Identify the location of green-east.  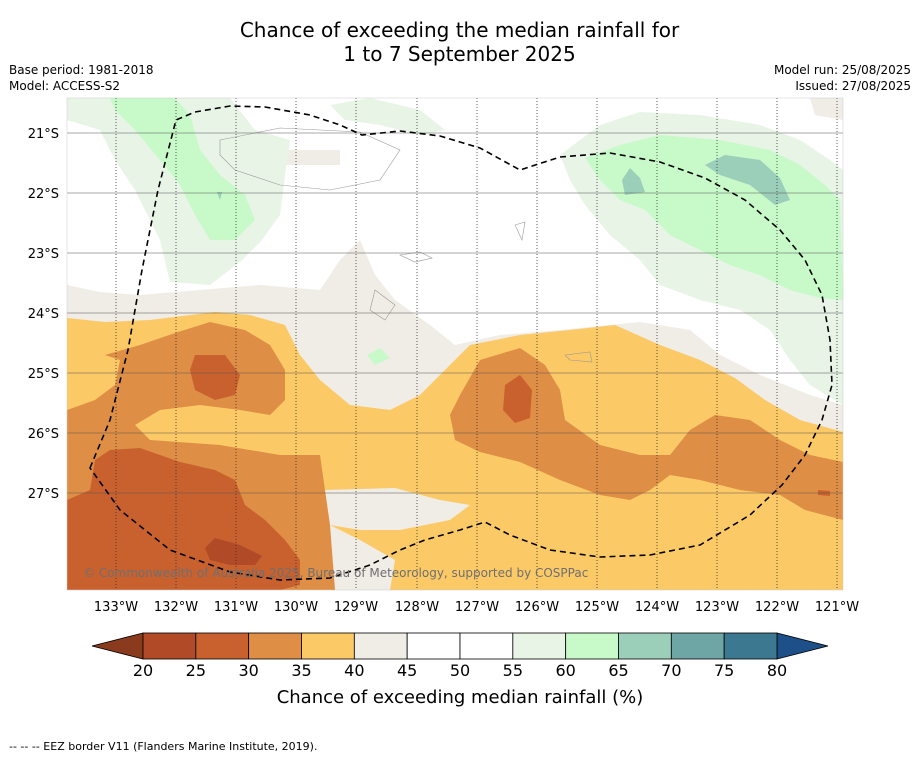
(714, 217).